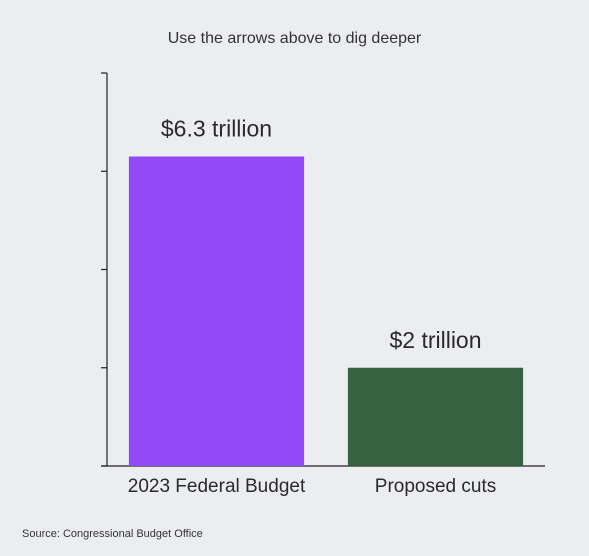 The width and height of the screenshot is (589, 556). Describe the element at coordinates (216, 129) in the screenshot. I see `bar-data-label-0: $6.3 trillion` at that location.